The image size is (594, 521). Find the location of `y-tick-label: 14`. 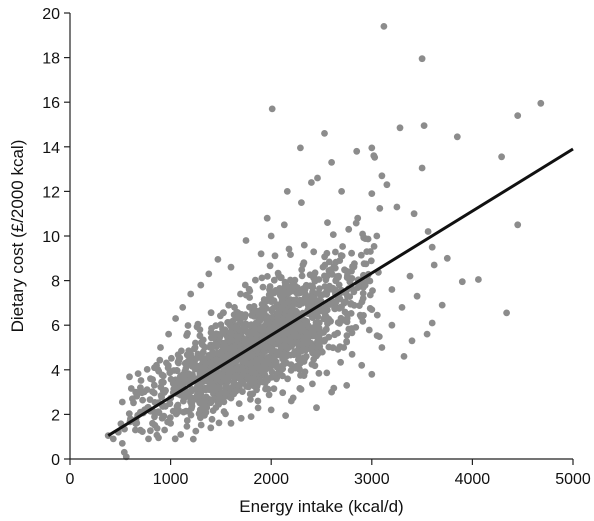

y-tick-label: 14 is located at coordinates (51, 148).